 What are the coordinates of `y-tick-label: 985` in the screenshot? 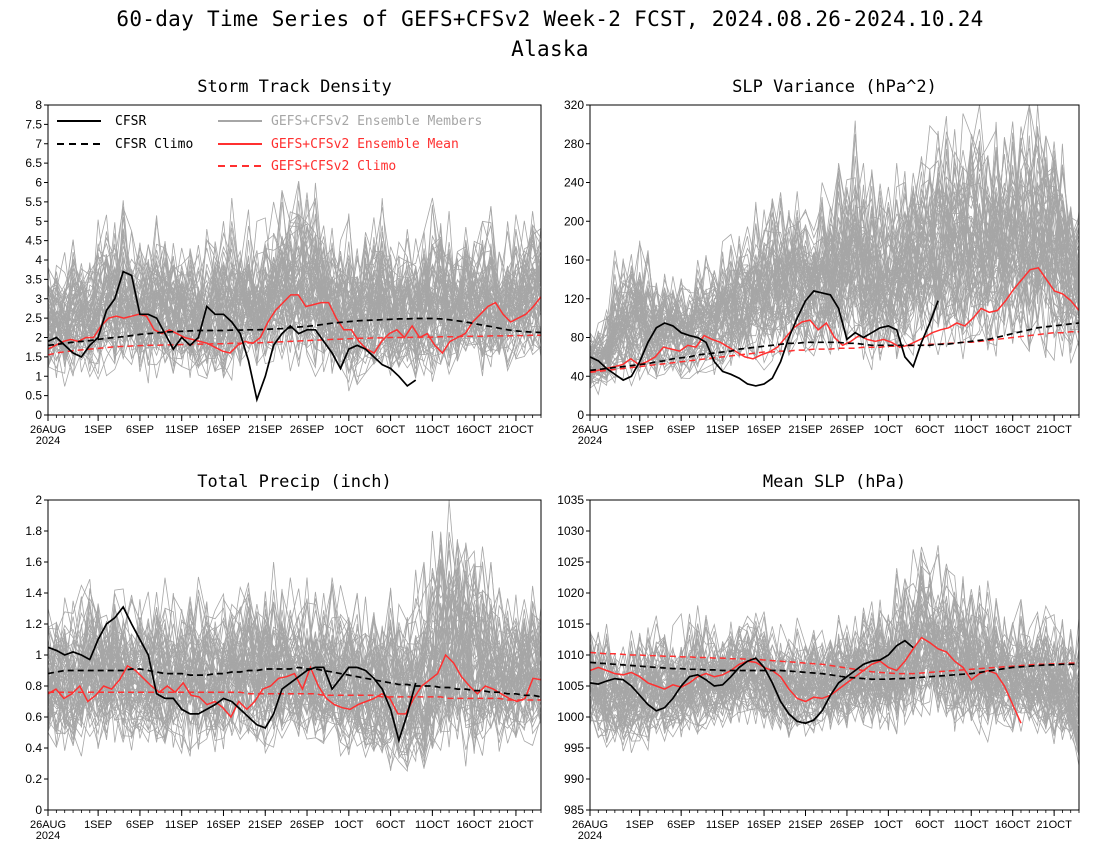 It's located at (574, 810).